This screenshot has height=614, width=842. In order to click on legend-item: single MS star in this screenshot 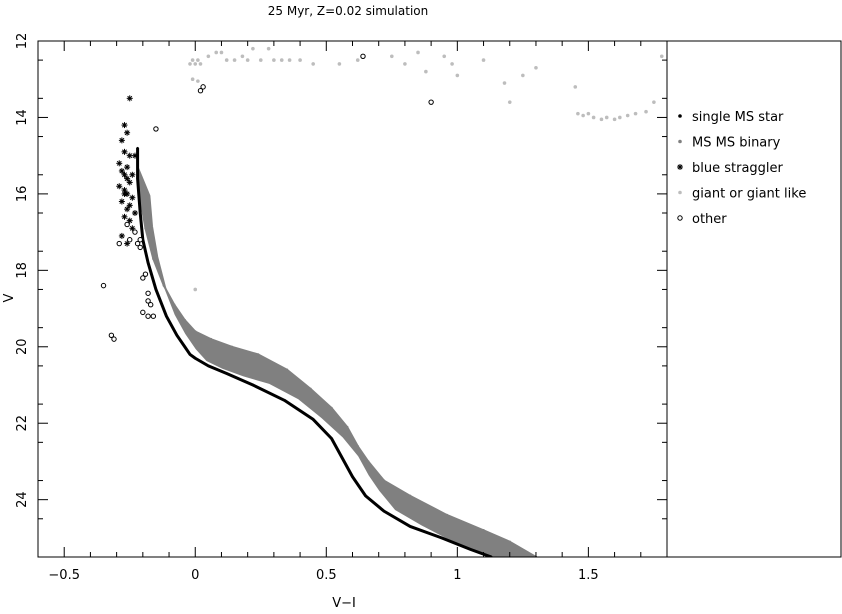, I will do `click(731, 117)`.